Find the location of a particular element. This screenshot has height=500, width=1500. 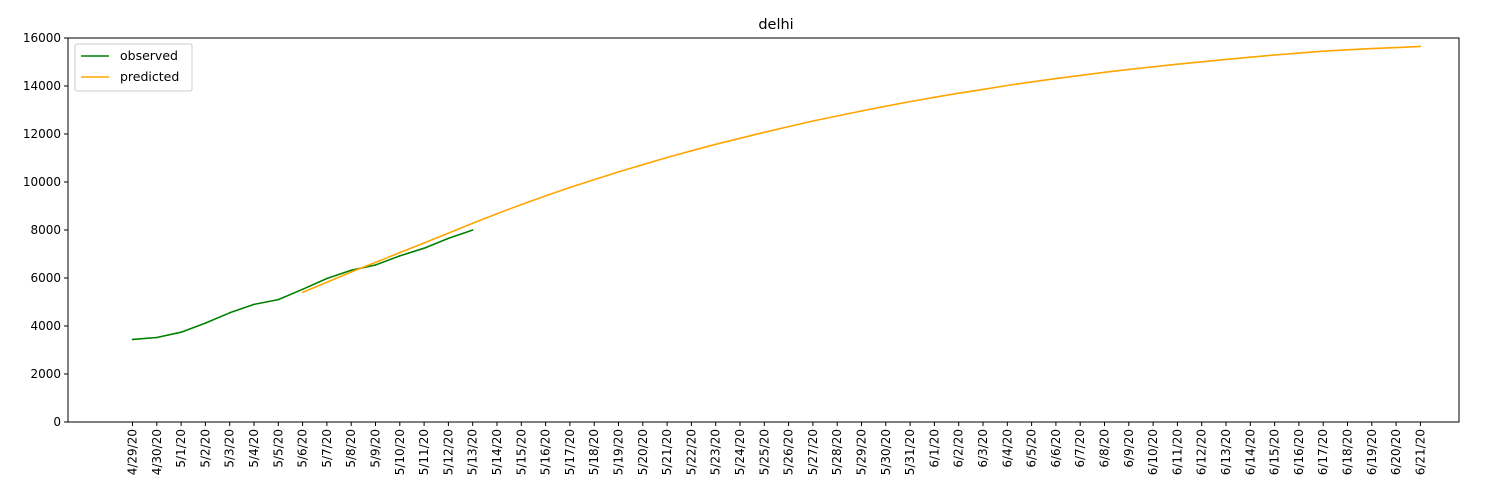

y-tick-label: 14000 is located at coordinates (42, 86).